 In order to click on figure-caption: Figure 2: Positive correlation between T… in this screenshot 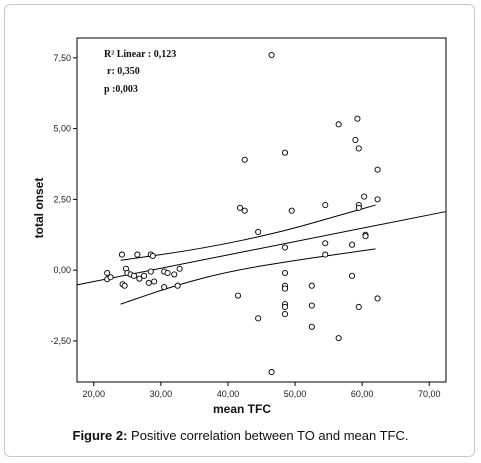, I will do `click(240, 435)`.